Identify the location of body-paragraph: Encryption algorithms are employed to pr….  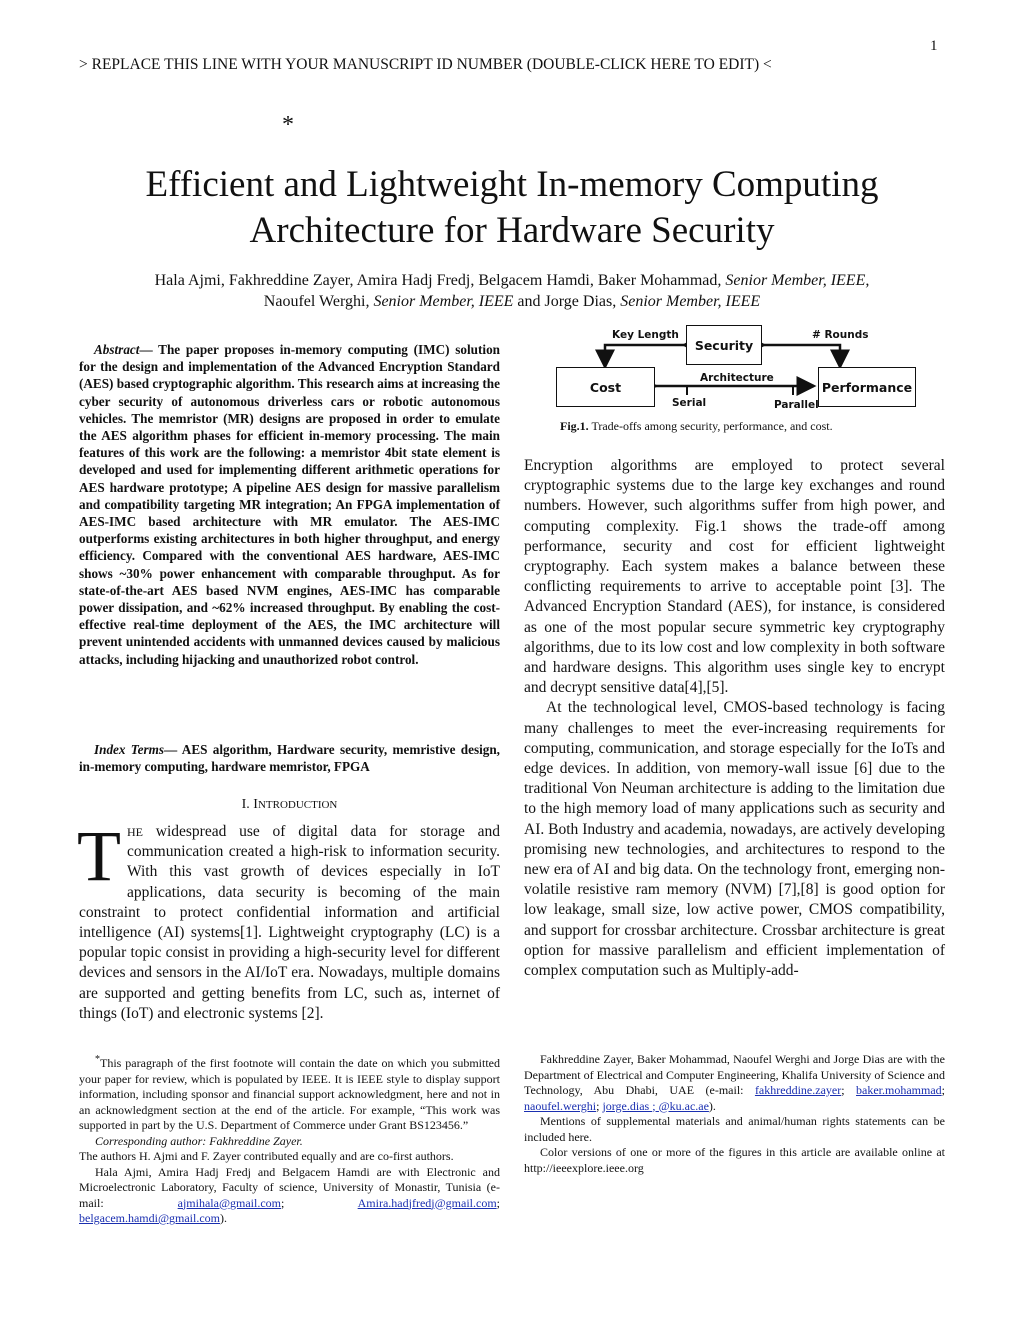
(734, 577).